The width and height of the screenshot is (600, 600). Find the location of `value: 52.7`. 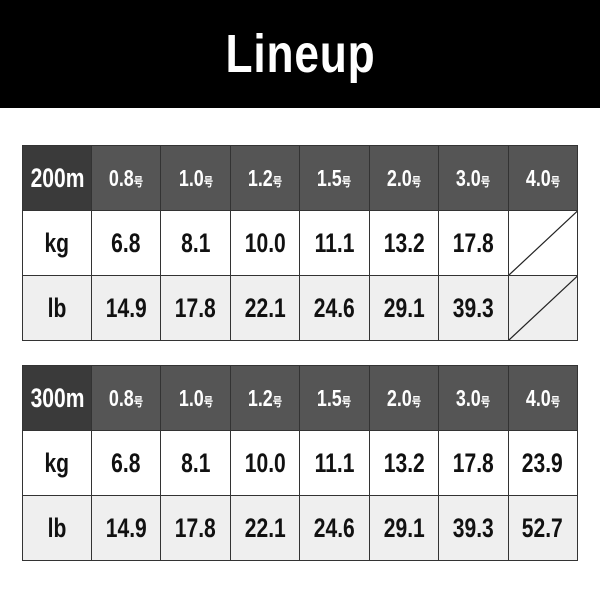

value: 52.7 is located at coordinates (543, 527).